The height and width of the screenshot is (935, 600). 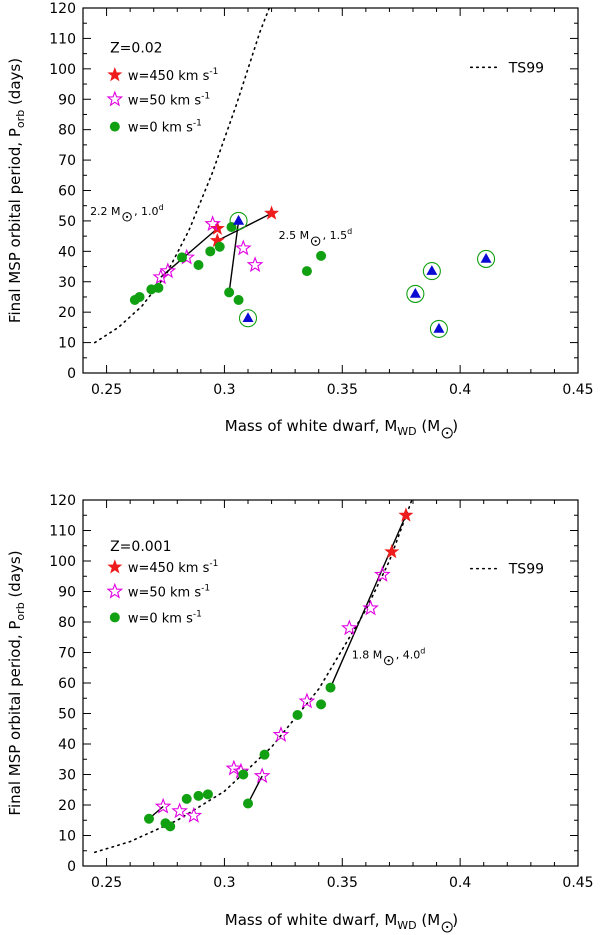 I want to click on x-tick-label: 0.3, so click(x=224, y=883).